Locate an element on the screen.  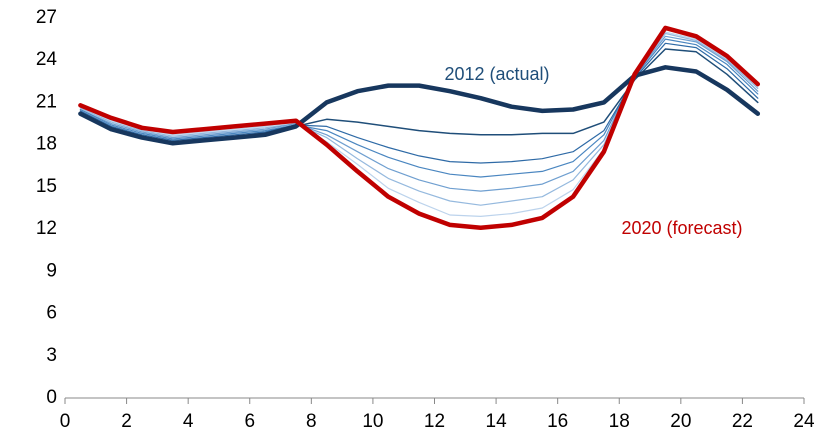
y-tick-label: 12 is located at coordinates (46, 228).